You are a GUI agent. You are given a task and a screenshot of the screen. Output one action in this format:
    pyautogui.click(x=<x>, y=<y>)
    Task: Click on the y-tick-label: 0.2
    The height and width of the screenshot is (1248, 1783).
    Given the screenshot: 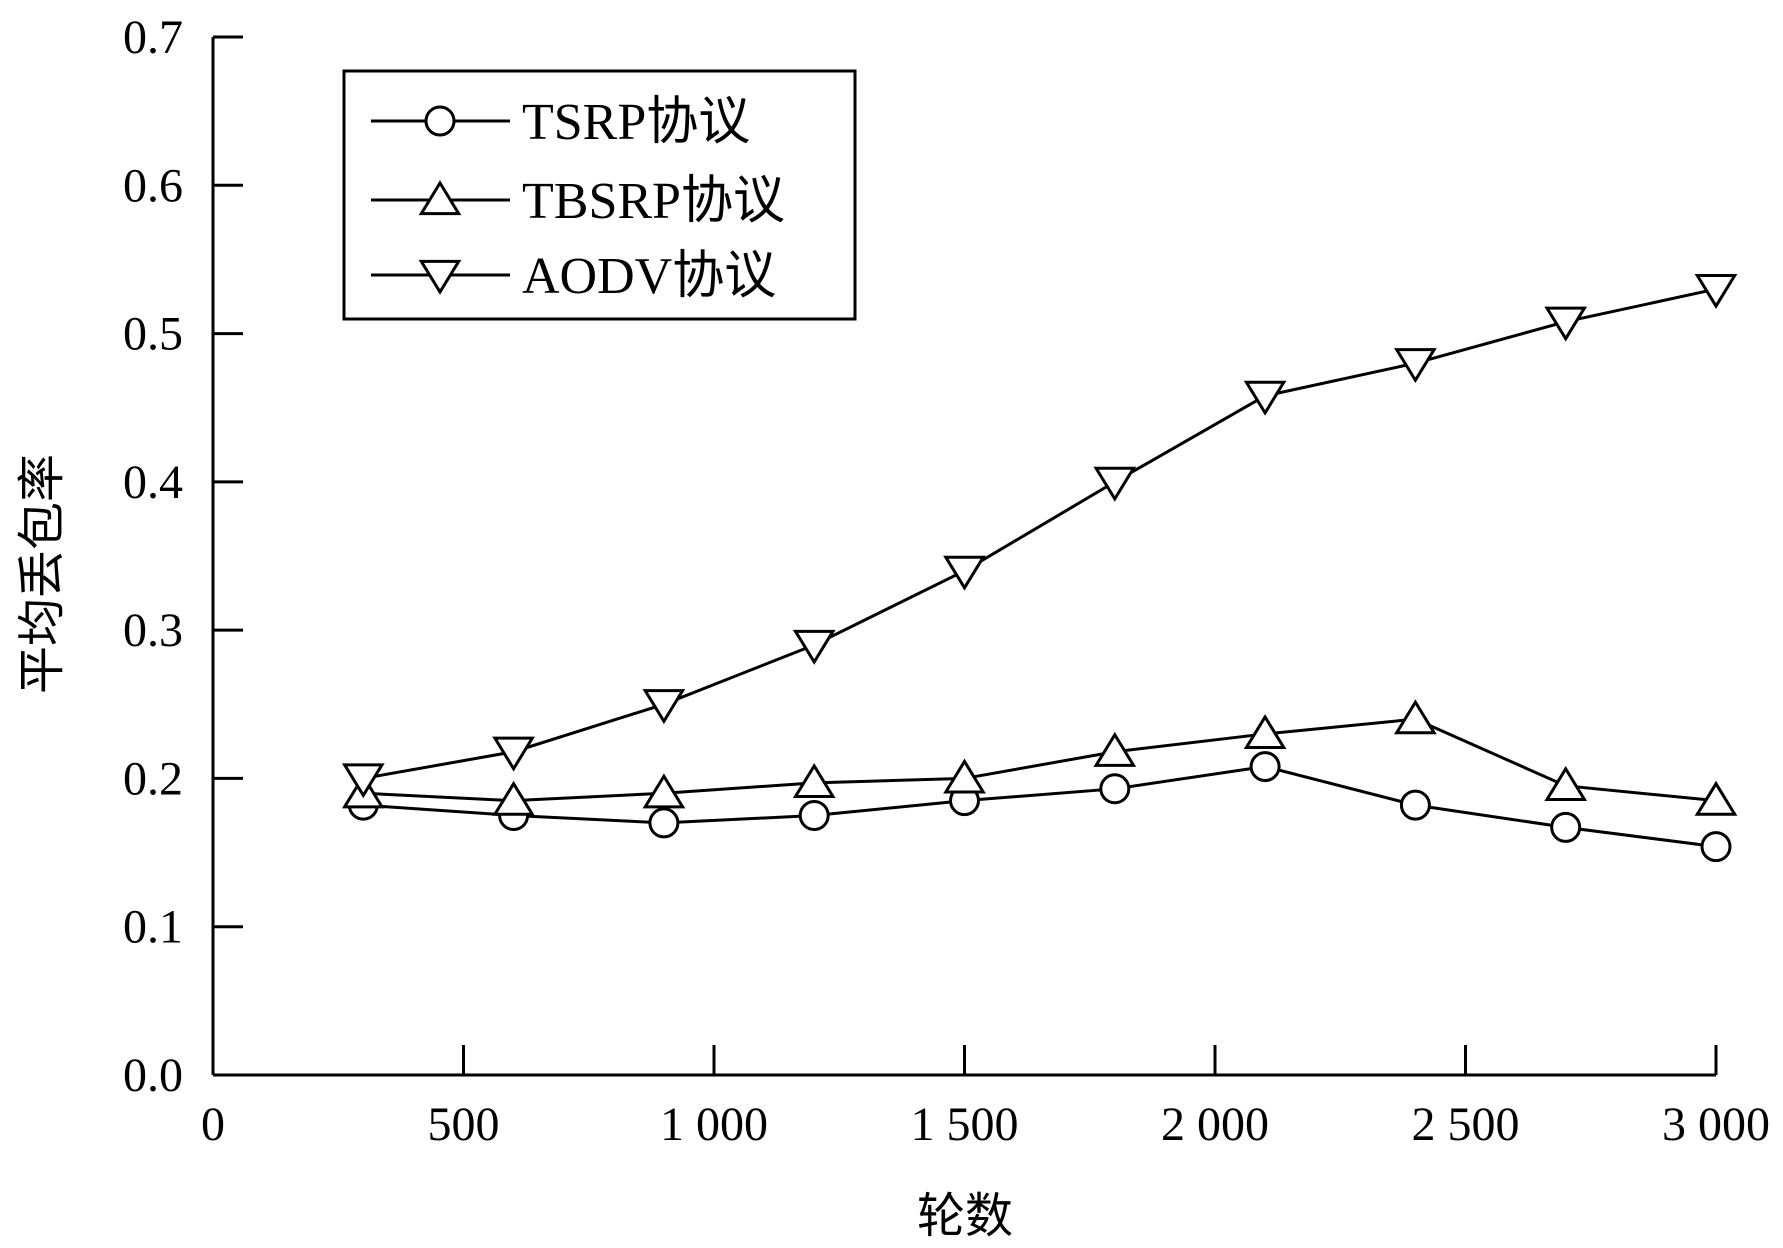 What is the action you would take?
    pyautogui.click(x=153, y=778)
    